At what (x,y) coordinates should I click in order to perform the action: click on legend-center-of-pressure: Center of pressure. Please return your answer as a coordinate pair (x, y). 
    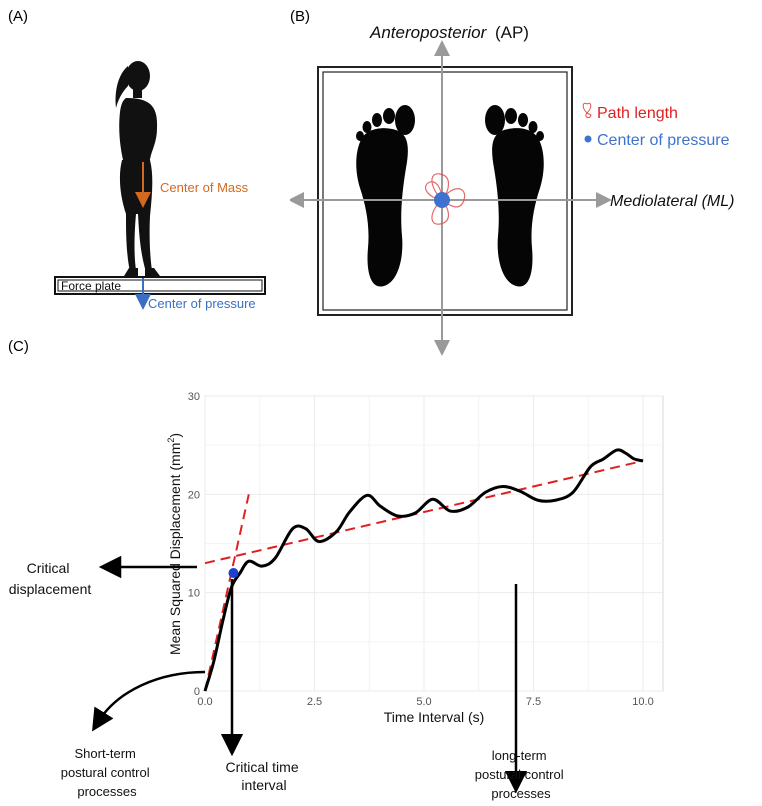
    Looking at the image, I should click on (663, 140).